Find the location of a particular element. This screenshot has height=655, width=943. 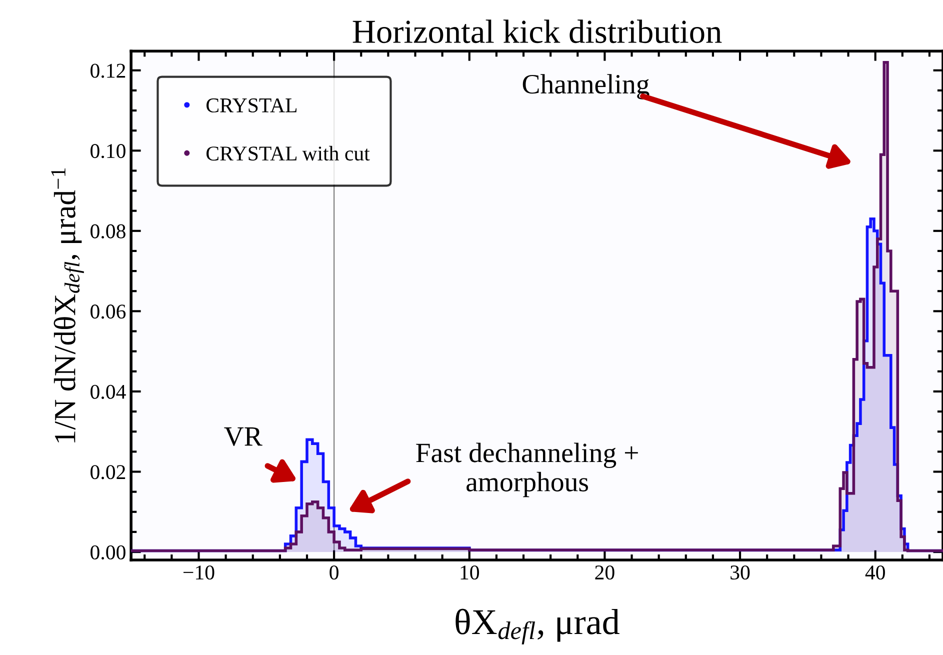

y-tick-label: 0.10 is located at coordinates (108, 151).